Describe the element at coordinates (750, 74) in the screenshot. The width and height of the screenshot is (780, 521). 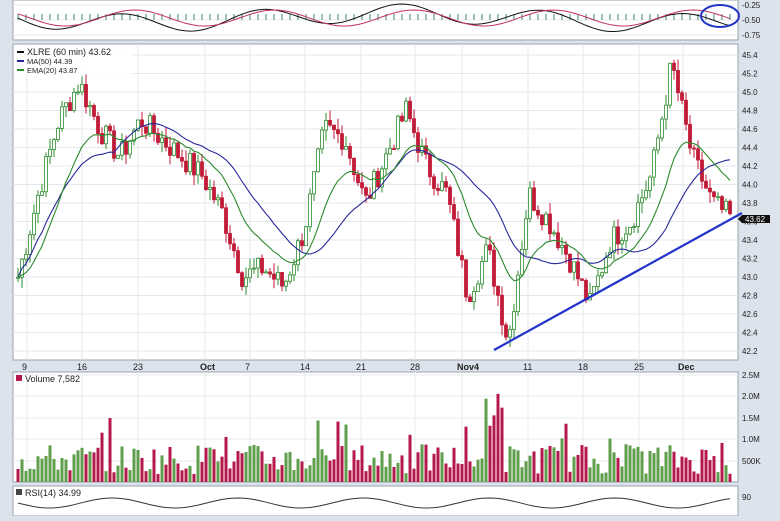
I see `price-y-tick: 45.2` at that location.